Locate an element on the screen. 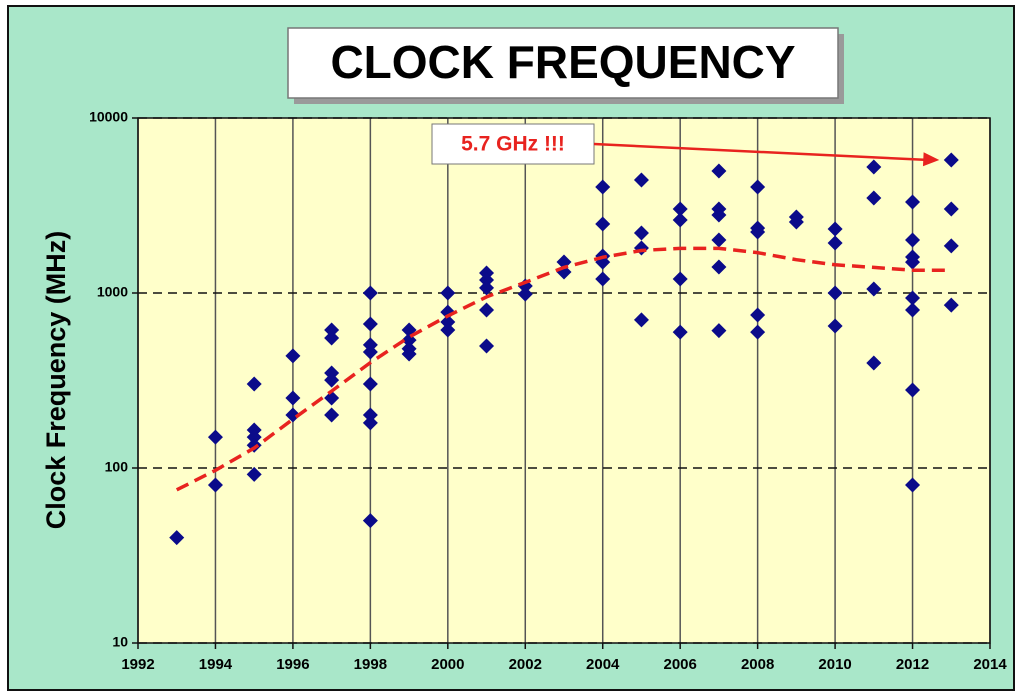 The width and height of the screenshot is (1022, 695). x-tick-label: 2008 is located at coordinates (757, 664).